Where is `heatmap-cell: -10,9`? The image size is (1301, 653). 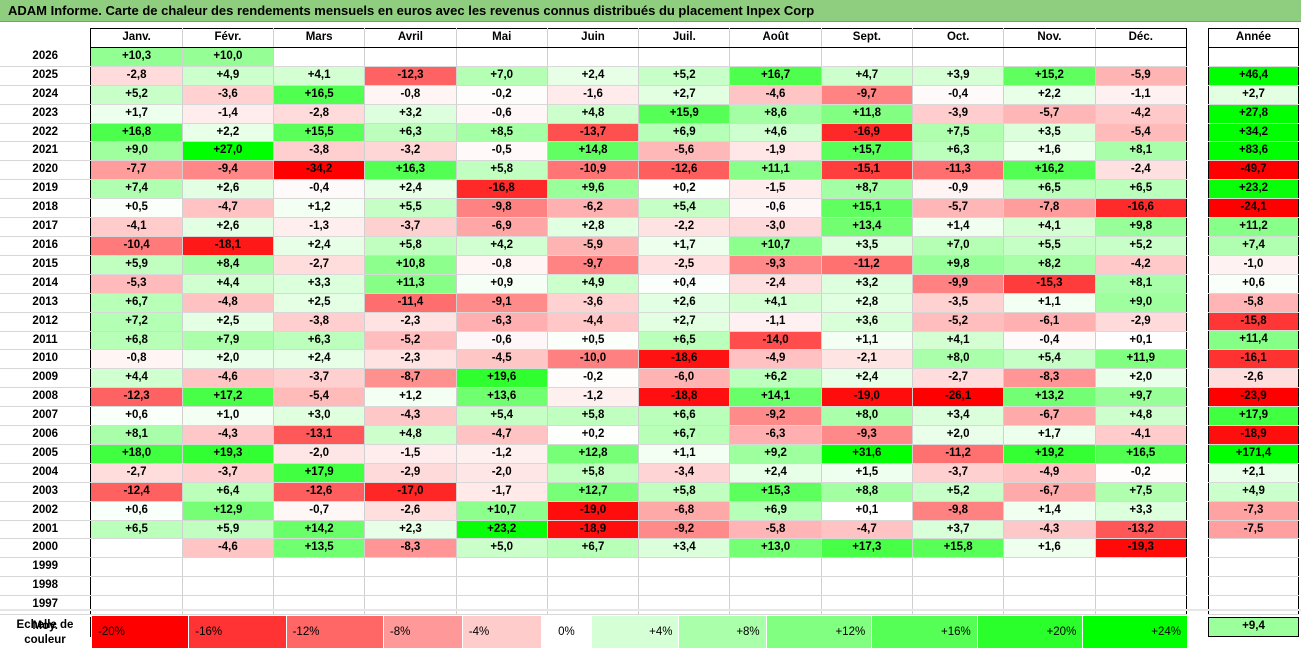
heatmap-cell: -10,9 is located at coordinates (593, 170).